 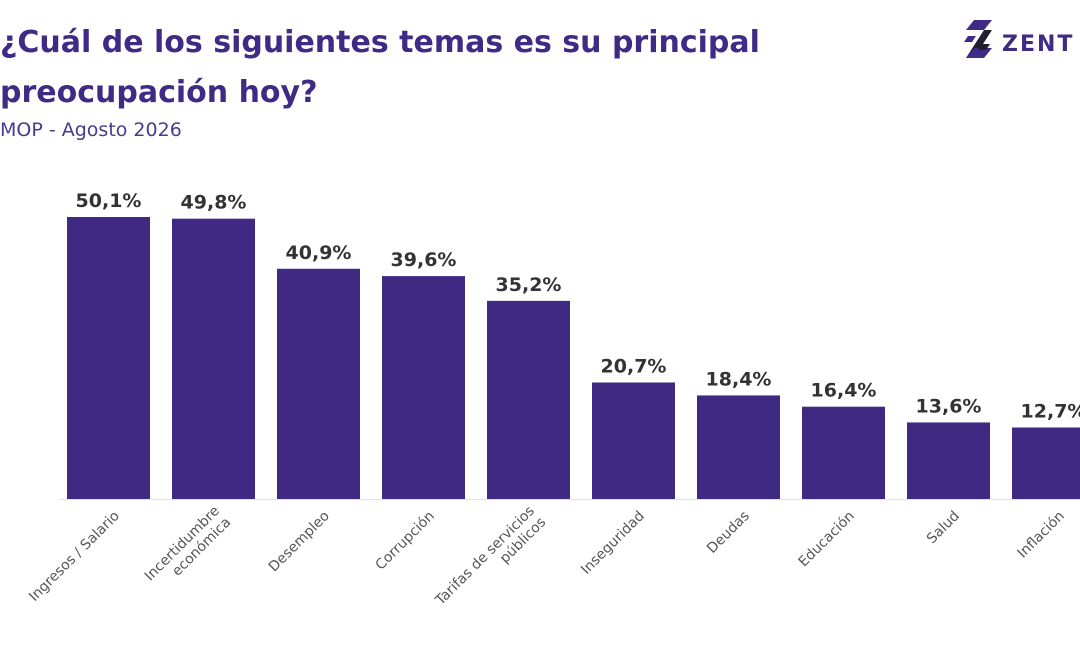 I want to click on svg-text: Salud, so click(x=943, y=527).